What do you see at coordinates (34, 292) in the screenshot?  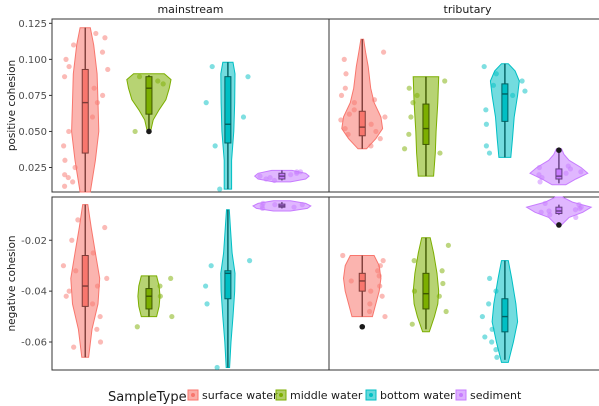 I see `y-tick-label: -0.04` at bounding box center [34, 292].